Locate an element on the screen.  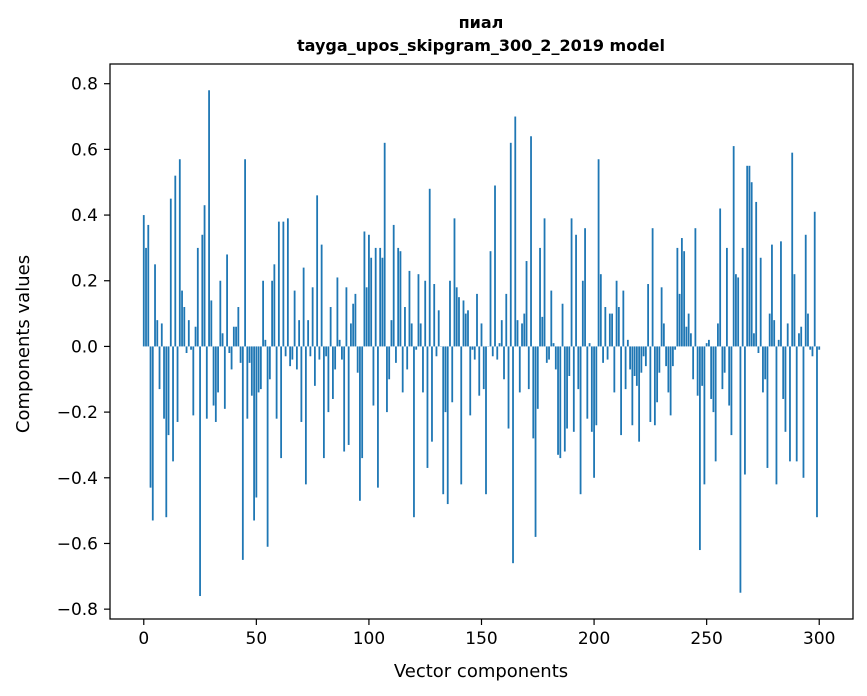
x-axis-ticks: 0 50 100 150 200 250 300 is located at coordinates (486, 634).